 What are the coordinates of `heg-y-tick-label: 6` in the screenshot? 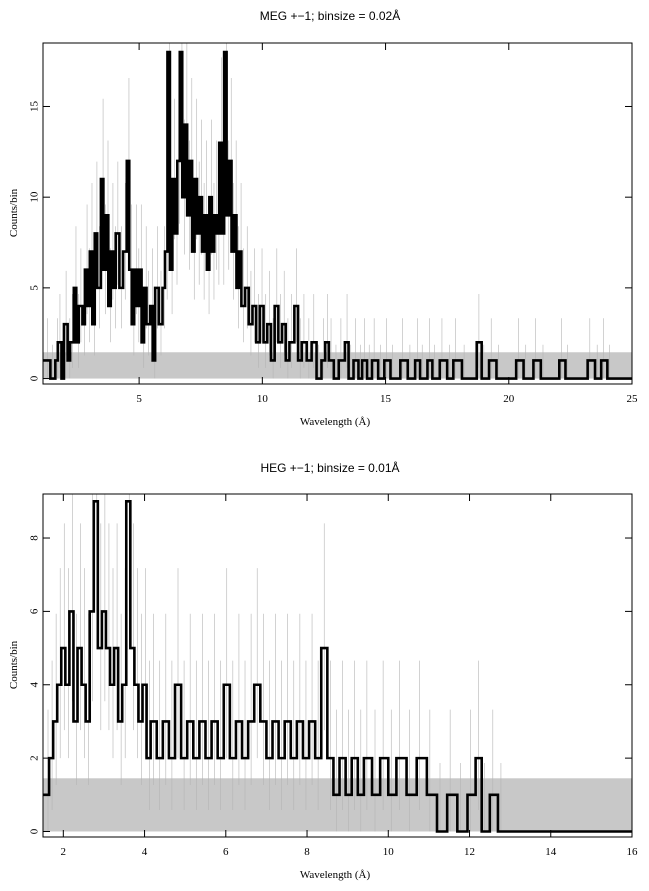 It's located at (35, 611).